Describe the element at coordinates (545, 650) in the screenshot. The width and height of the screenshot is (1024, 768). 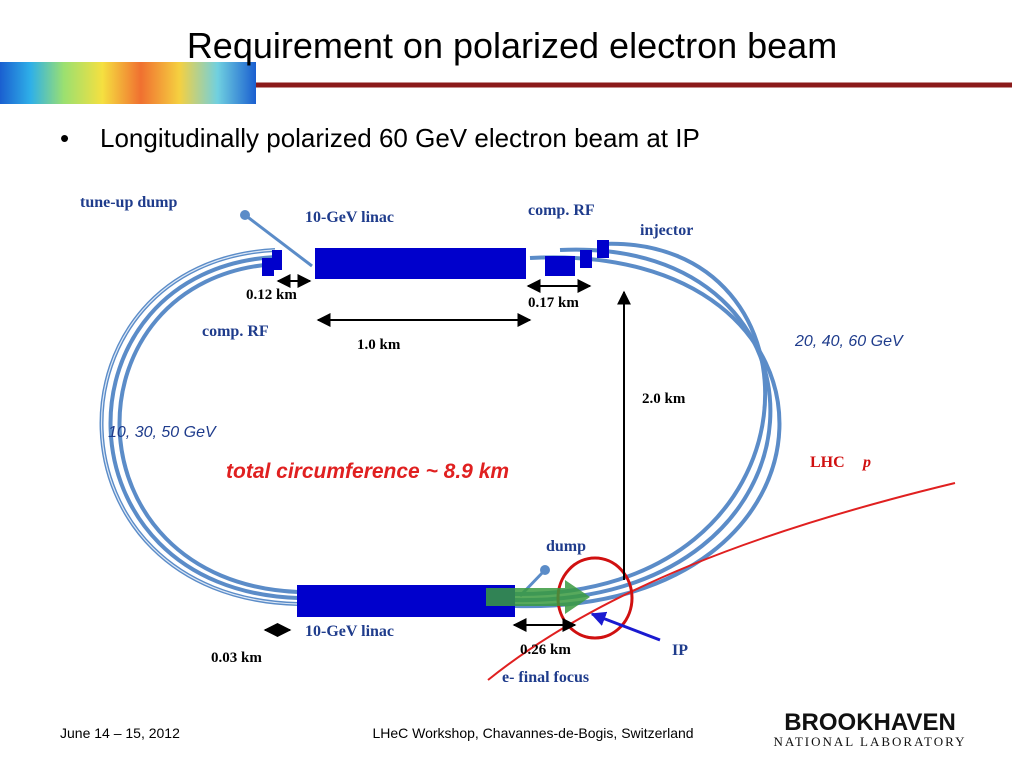
I see `label: 0.26 km` at that location.